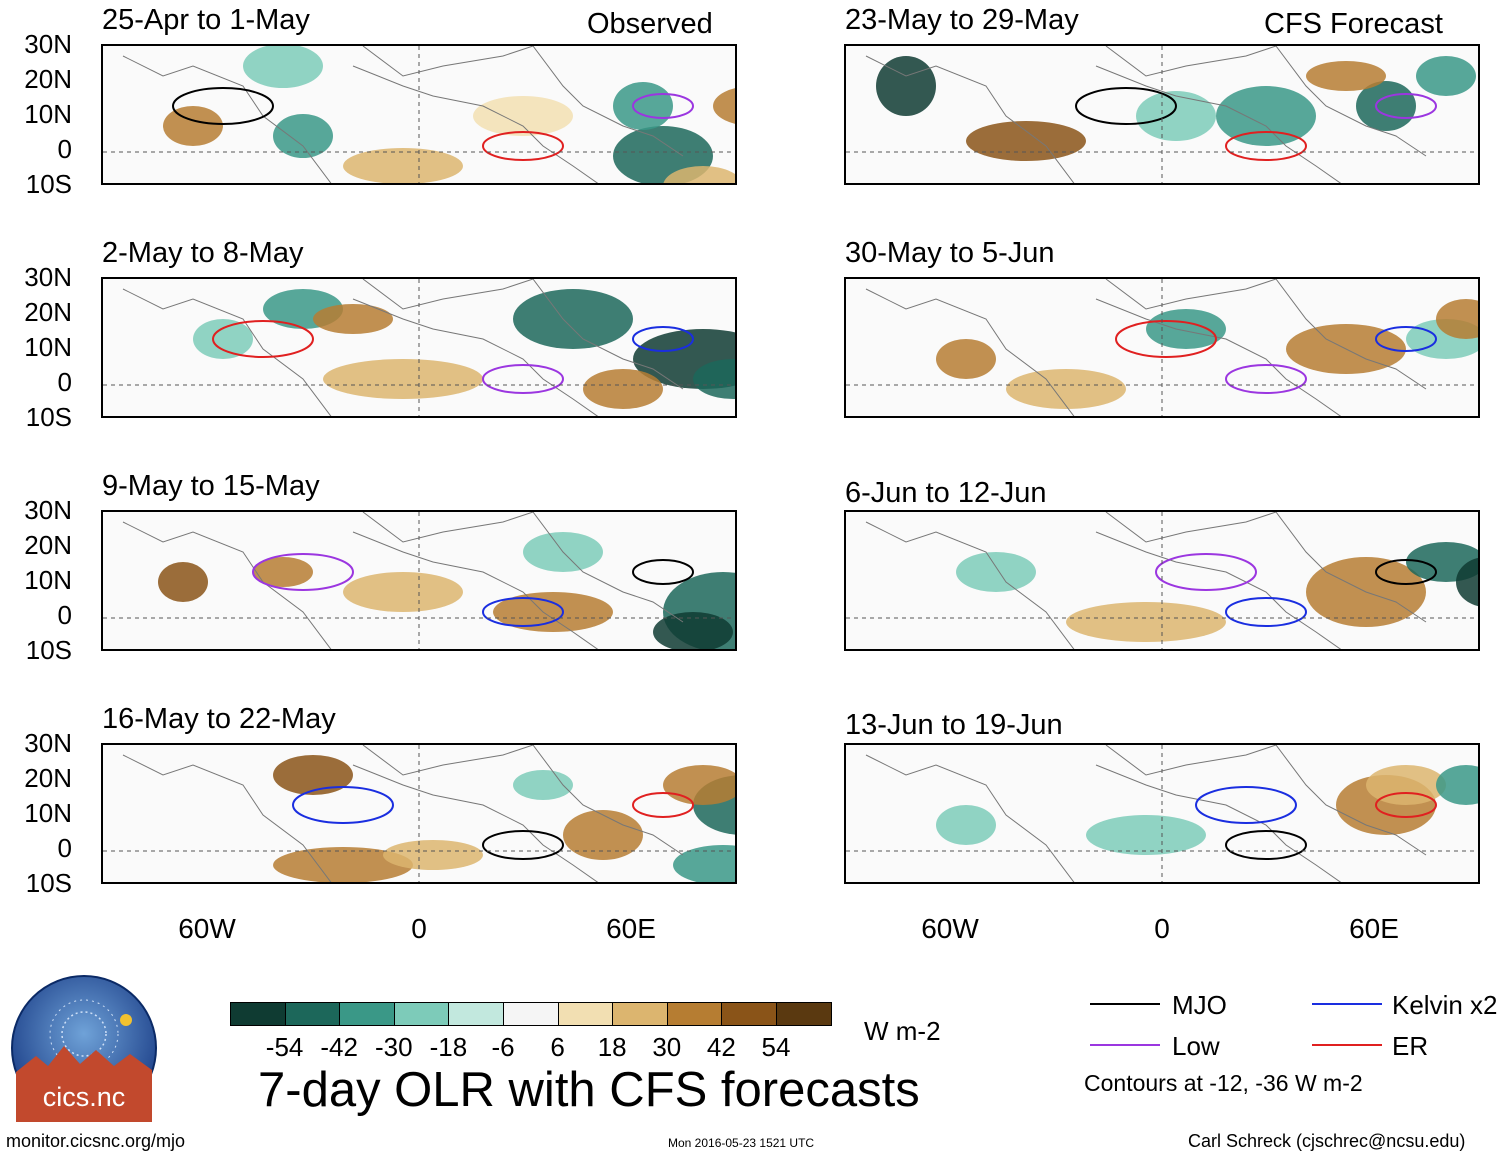 Image resolution: width=1510 pixels, height=1158 pixels. I want to click on forecast-label: CFS Forecast, so click(1353, 24).